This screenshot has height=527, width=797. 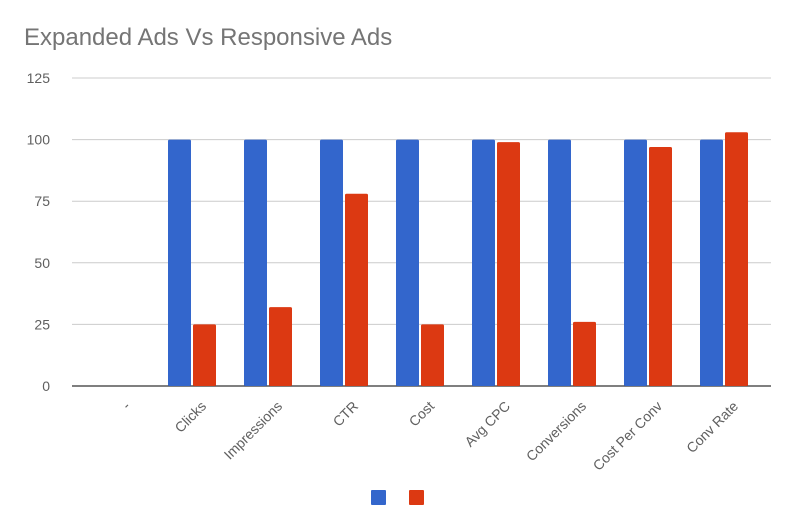 What do you see at coordinates (39, 232) in the screenshot?
I see `y-axis-ticks: 0 25 50 75 100 125` at bounding box center [39, 232].